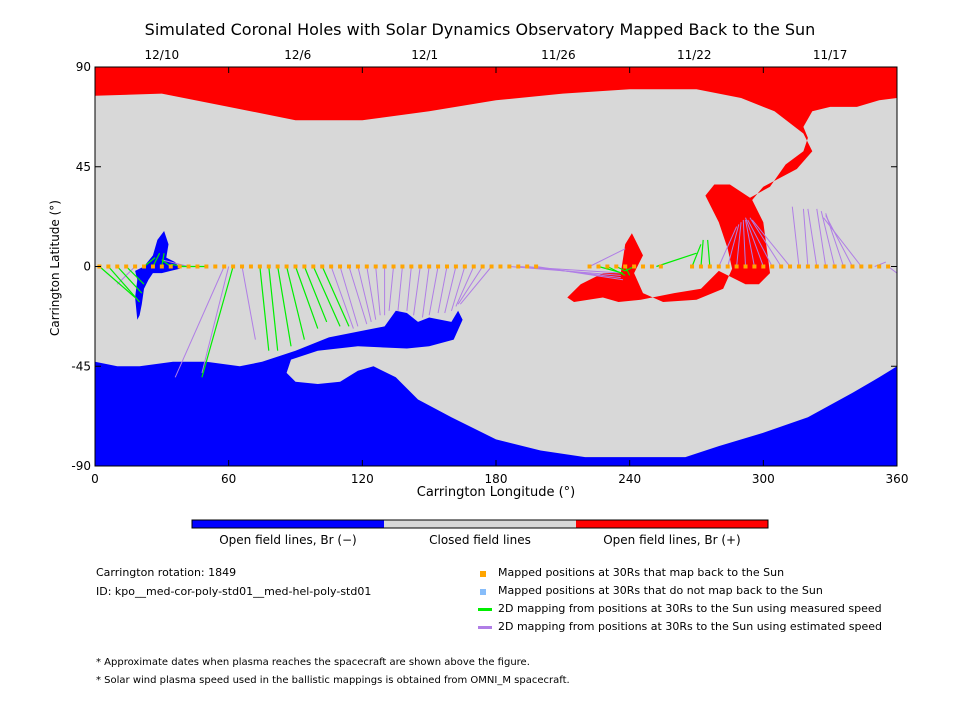  What do you see at coordinates (83, 167) in the screenshot?
I see `y-tick-label: 45` at bounding box center [83, 167].